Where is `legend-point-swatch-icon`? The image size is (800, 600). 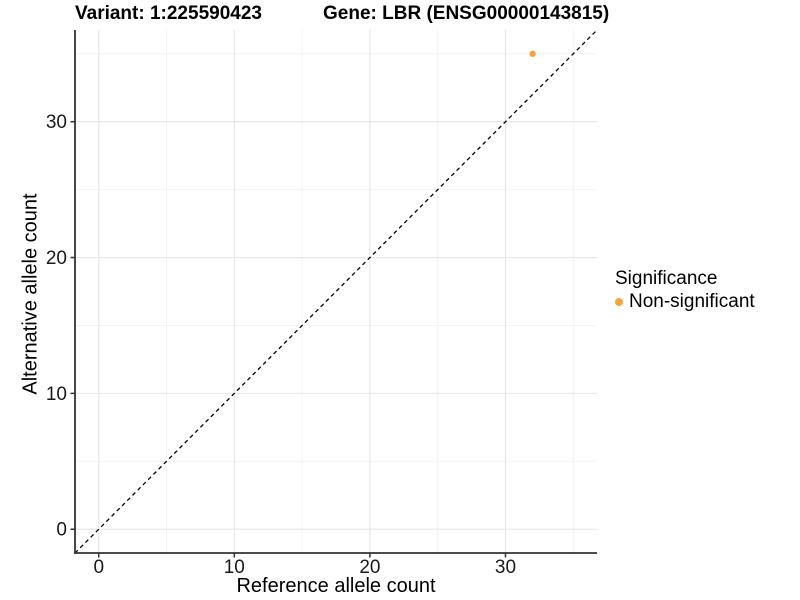
legend-point-swatch-icon is located at coordinates (619, 302).